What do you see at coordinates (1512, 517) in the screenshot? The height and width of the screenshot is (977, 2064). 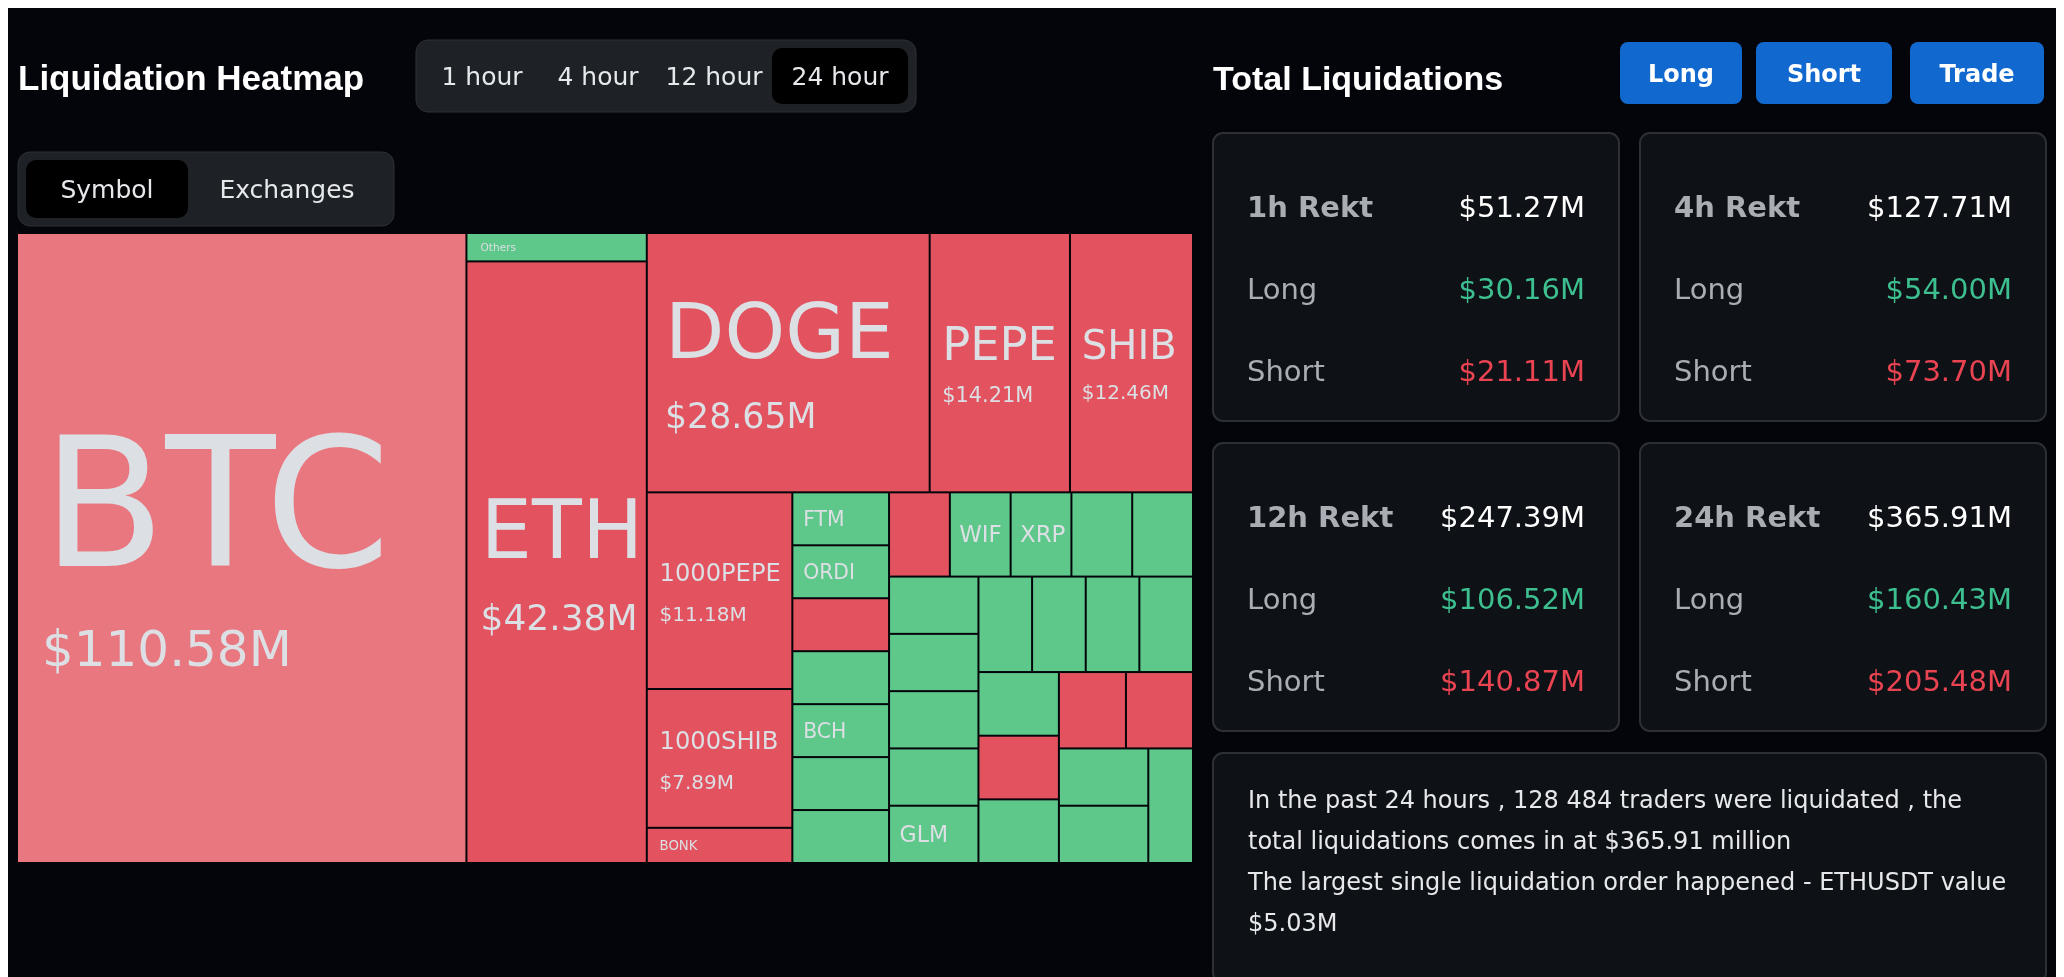 I see `text: $247.39M` at bounding box center [1512, 517].